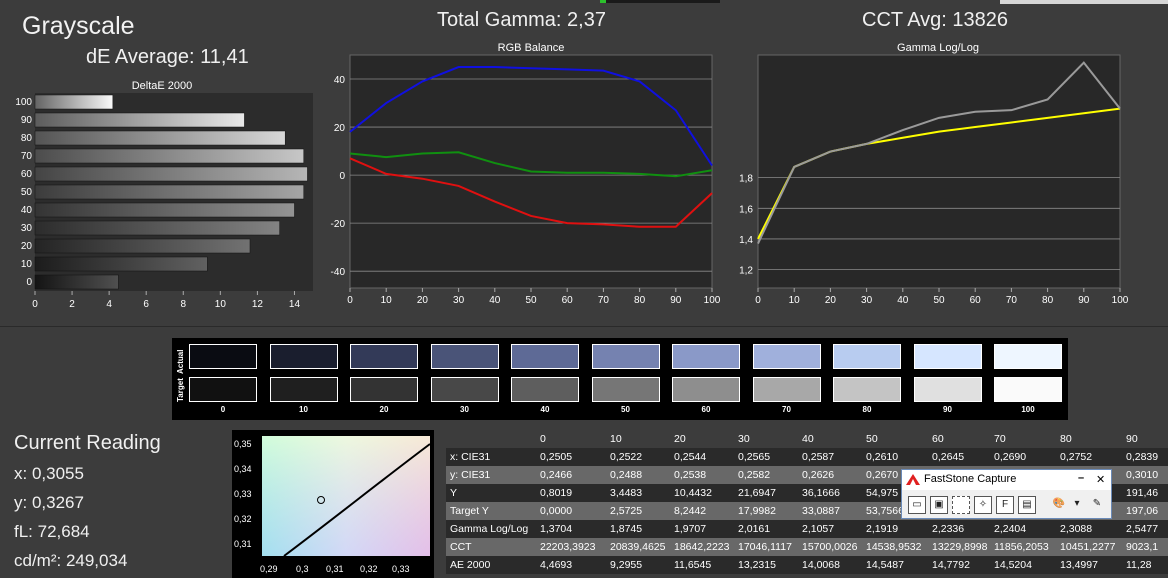 This screenshot has width=1168, height=578. What do you see at coordinates (1076, 457) in the screenshot?
I see `table-cell: 0,2752` at bounding box center [1076, 457].